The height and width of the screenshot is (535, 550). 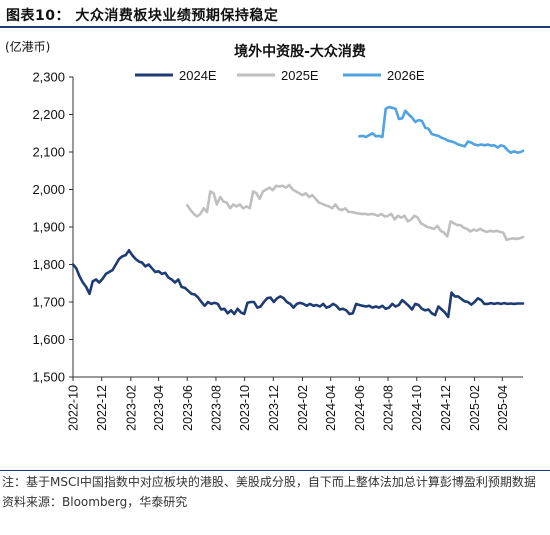 What do you see at coordinates (475, 408) in the screenshot?
I see `x-tick-label: 2025-02` at bounding box center [475, 408].